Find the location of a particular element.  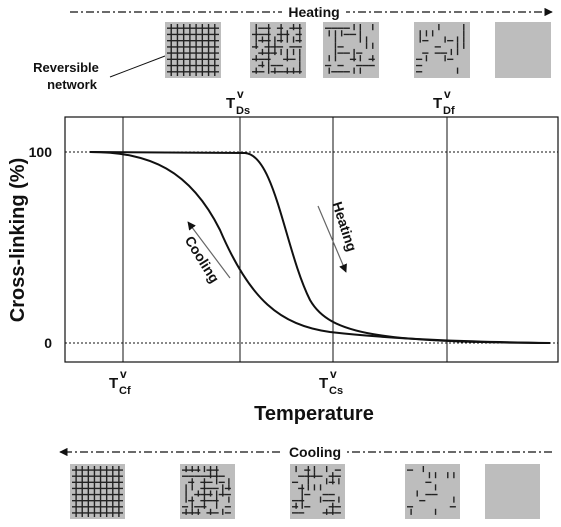

curve-label: Heating is located at coordinates (344, 227).